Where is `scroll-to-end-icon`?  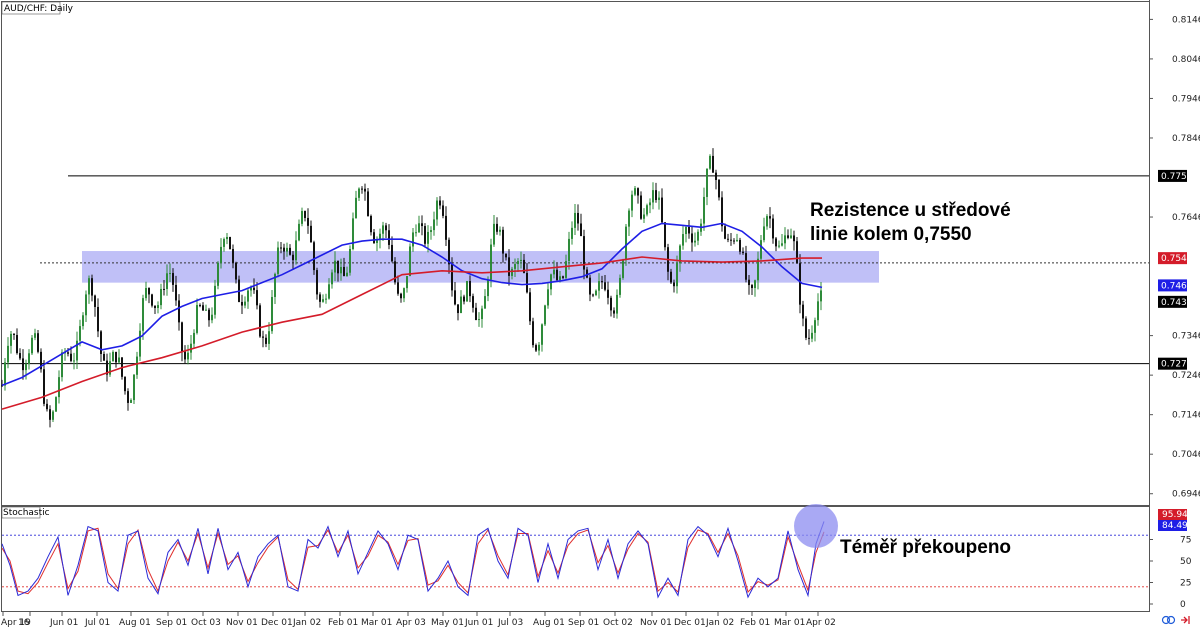 scroll-to-end-icon is located at coordinates (1185, 620).